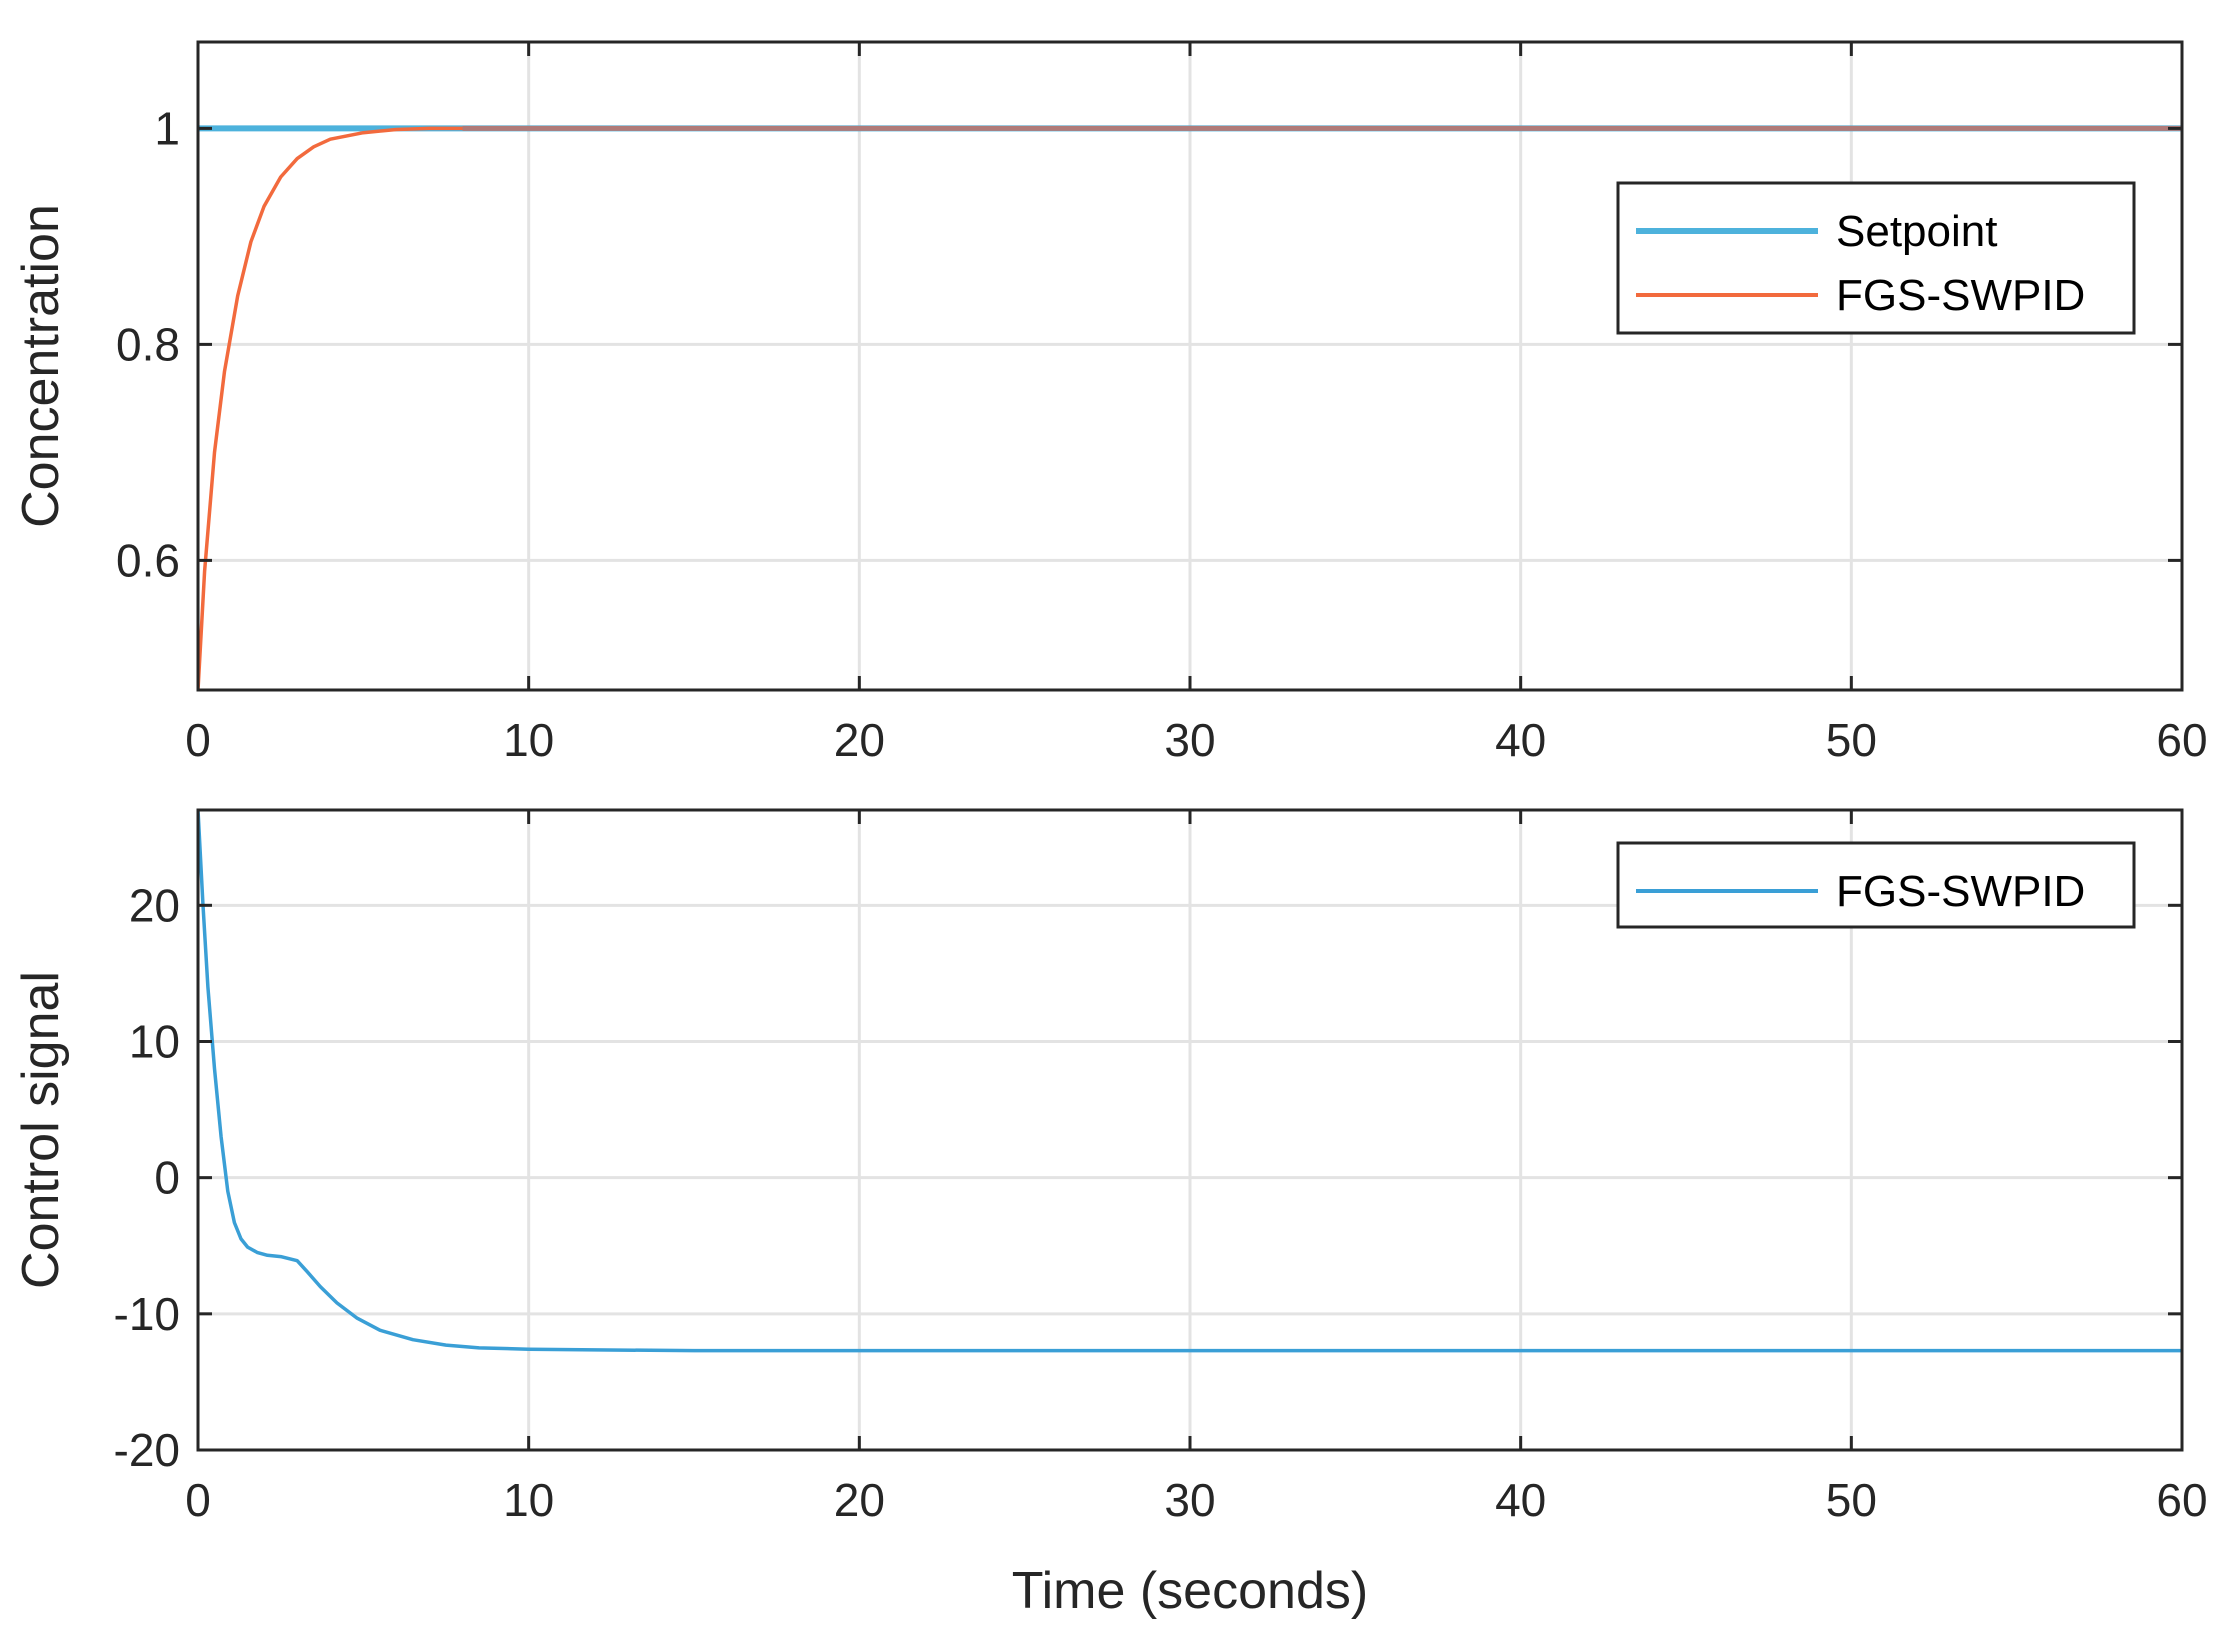 Image resolution: width=2237 pixels, height=1630 pixels. I want to click on y-tick-label: 0, so click(167, 1178).